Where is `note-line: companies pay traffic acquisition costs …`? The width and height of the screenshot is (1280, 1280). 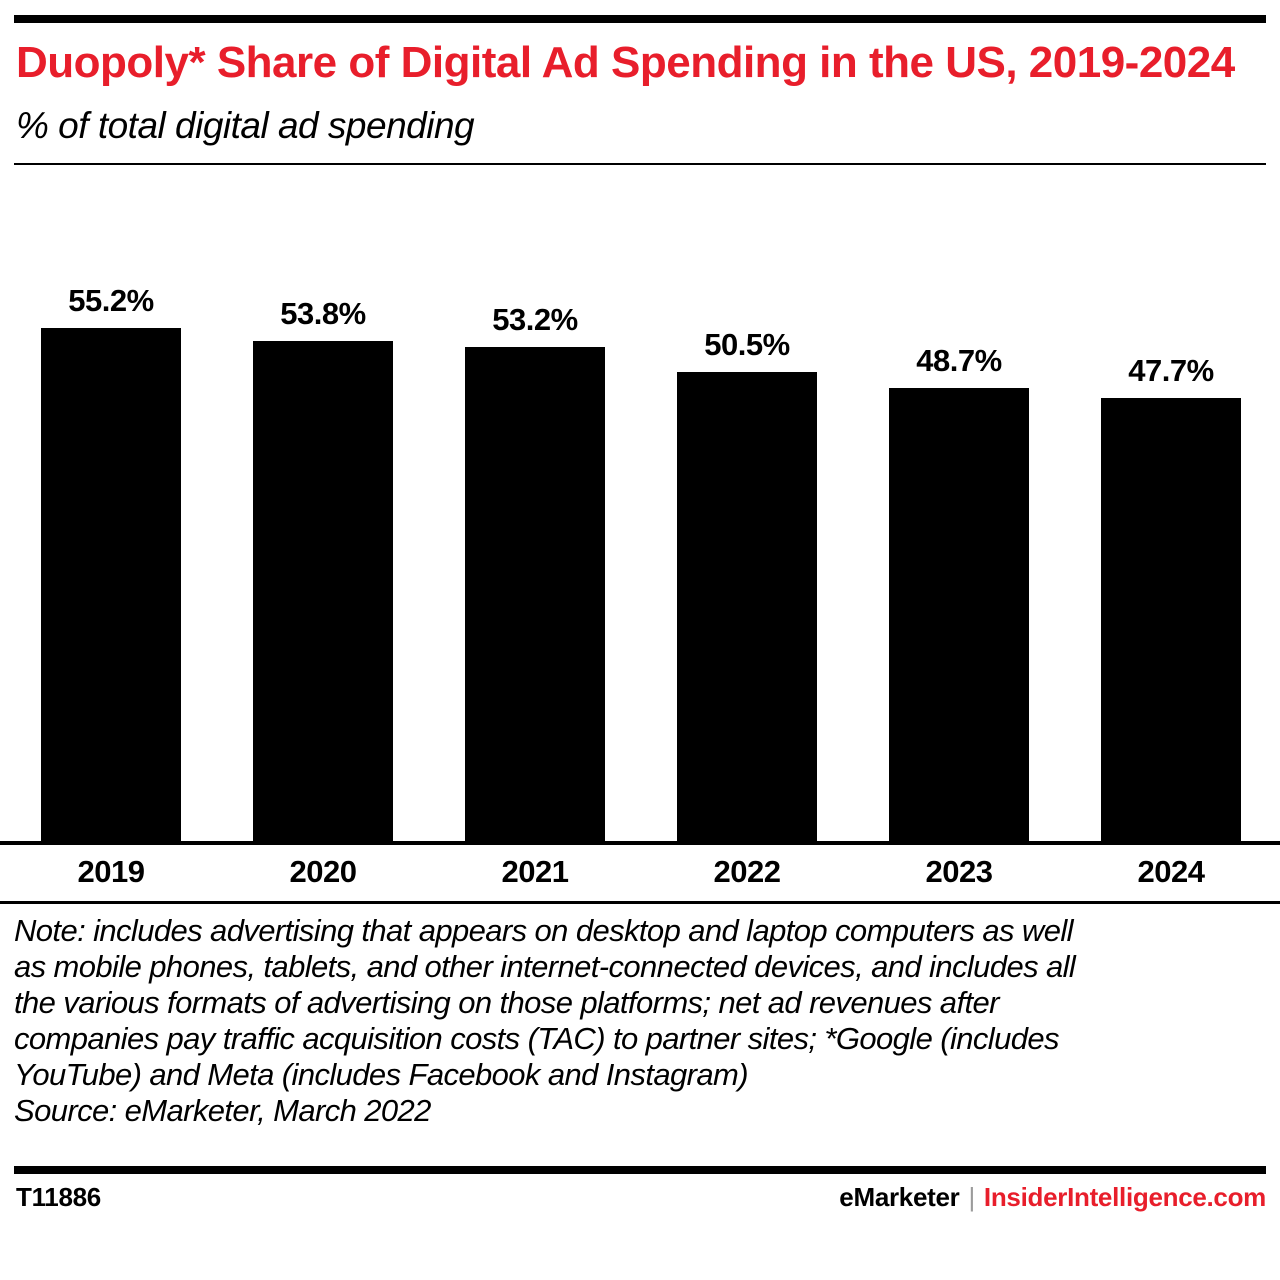 note-line: companies pay traffic acquisition costs … is located at coordinates (537, 1038).